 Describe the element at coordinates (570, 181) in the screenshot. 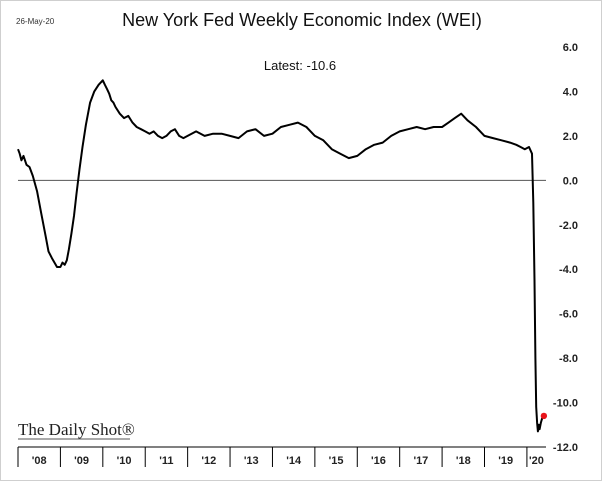

I see `y-tick-label: 0.0` at that location.